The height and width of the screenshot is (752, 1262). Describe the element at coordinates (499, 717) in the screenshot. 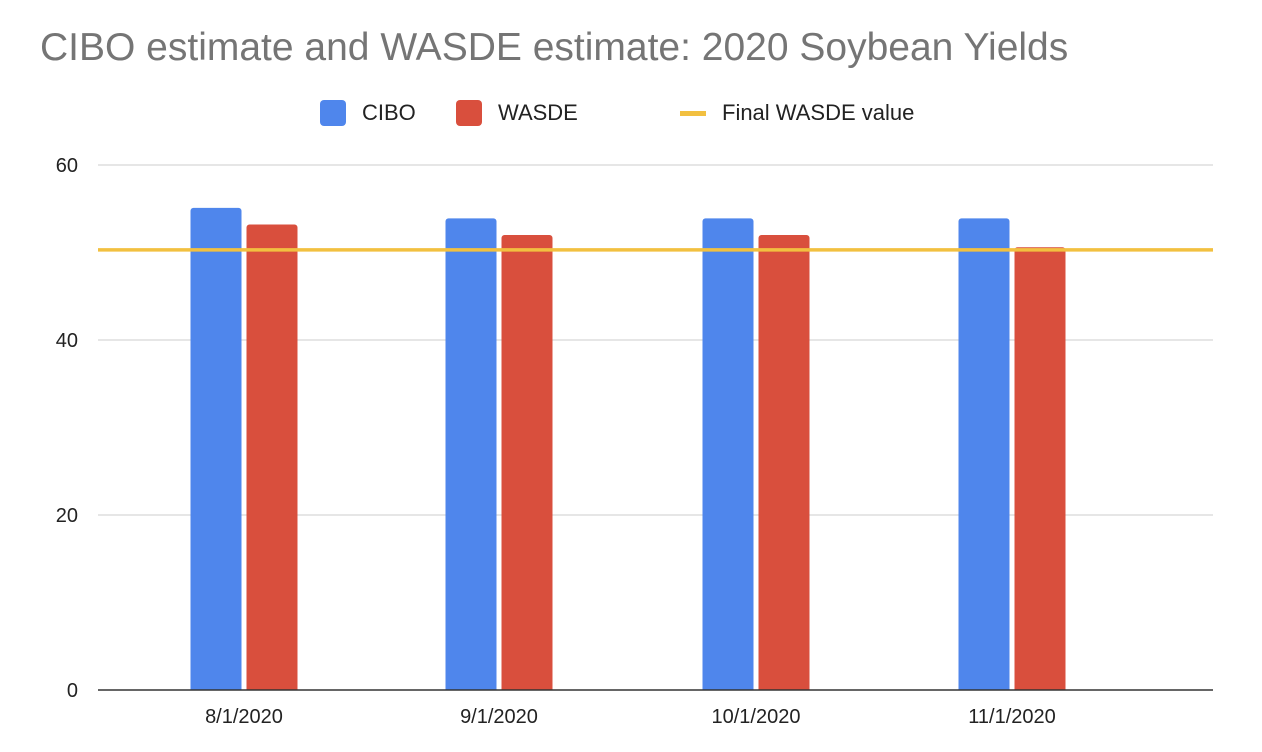

I see `x-tick-label-2: 9/1/2020` at that location.